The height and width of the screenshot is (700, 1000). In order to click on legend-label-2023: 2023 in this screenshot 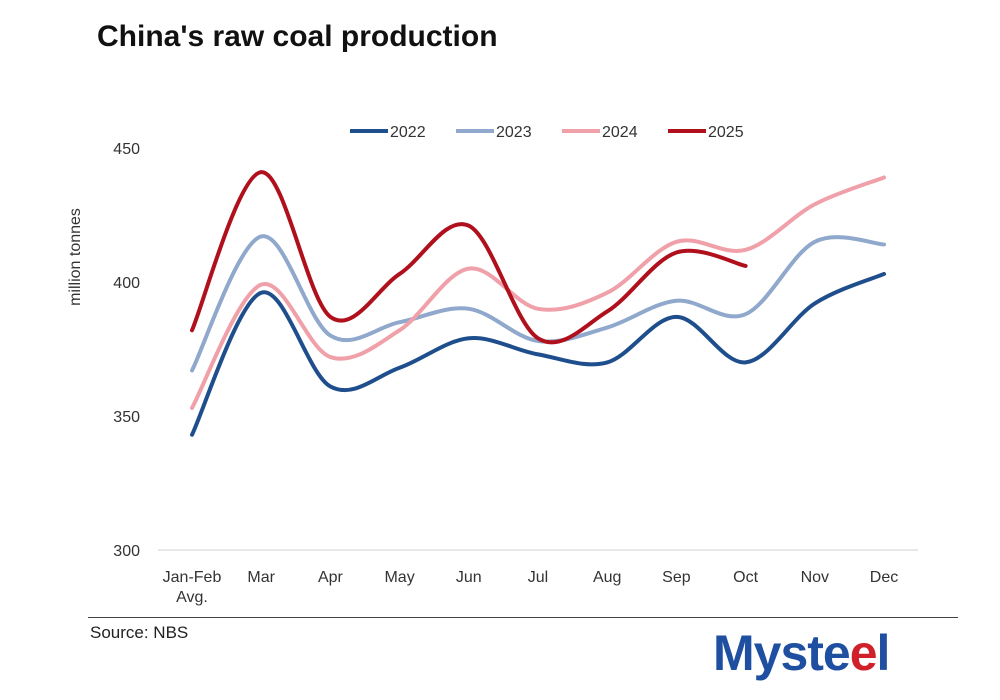, I will do `click(514, 132)`.